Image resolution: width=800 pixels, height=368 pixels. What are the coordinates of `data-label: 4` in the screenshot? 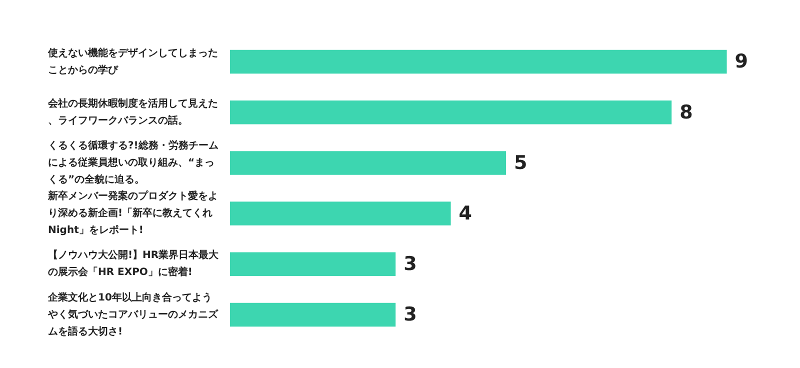 It's located at (465, 213).